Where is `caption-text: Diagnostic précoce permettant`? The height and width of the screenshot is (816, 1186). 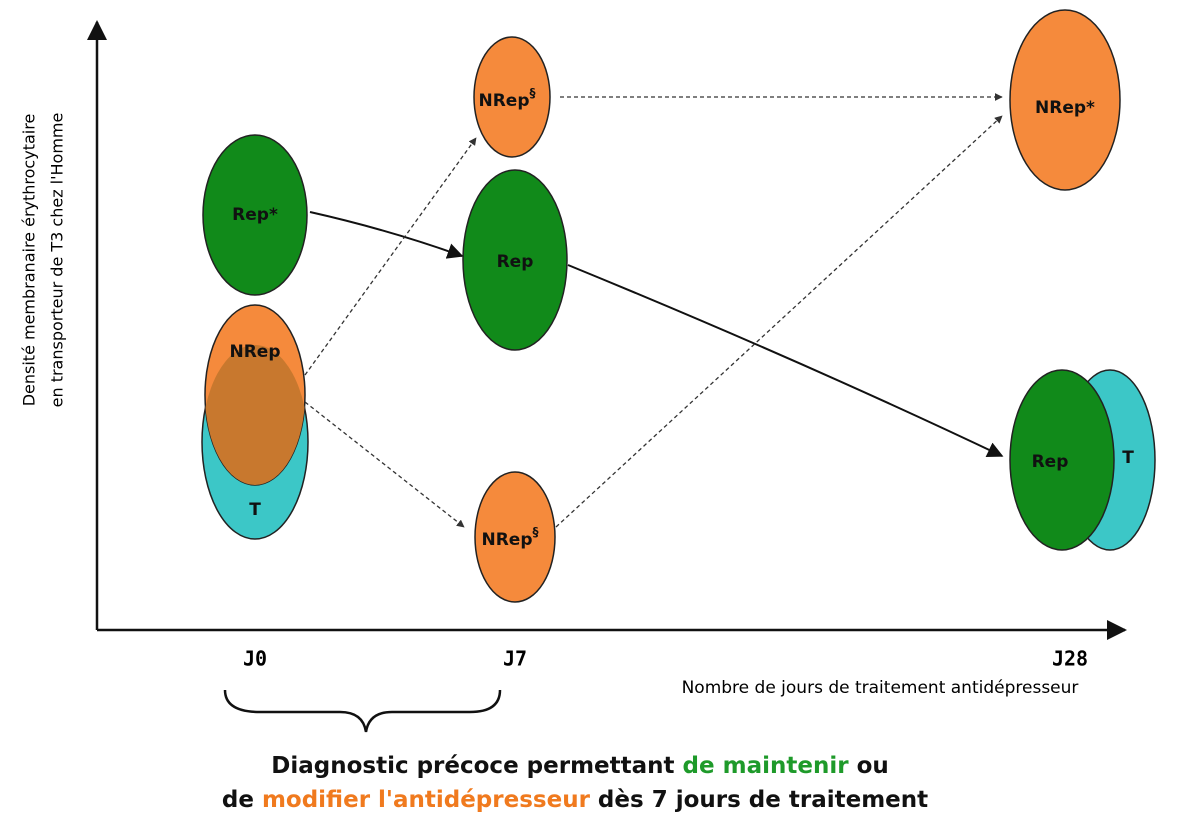
caption-text: Diagnostic précoce permettant is located at coordinates (476, 766).